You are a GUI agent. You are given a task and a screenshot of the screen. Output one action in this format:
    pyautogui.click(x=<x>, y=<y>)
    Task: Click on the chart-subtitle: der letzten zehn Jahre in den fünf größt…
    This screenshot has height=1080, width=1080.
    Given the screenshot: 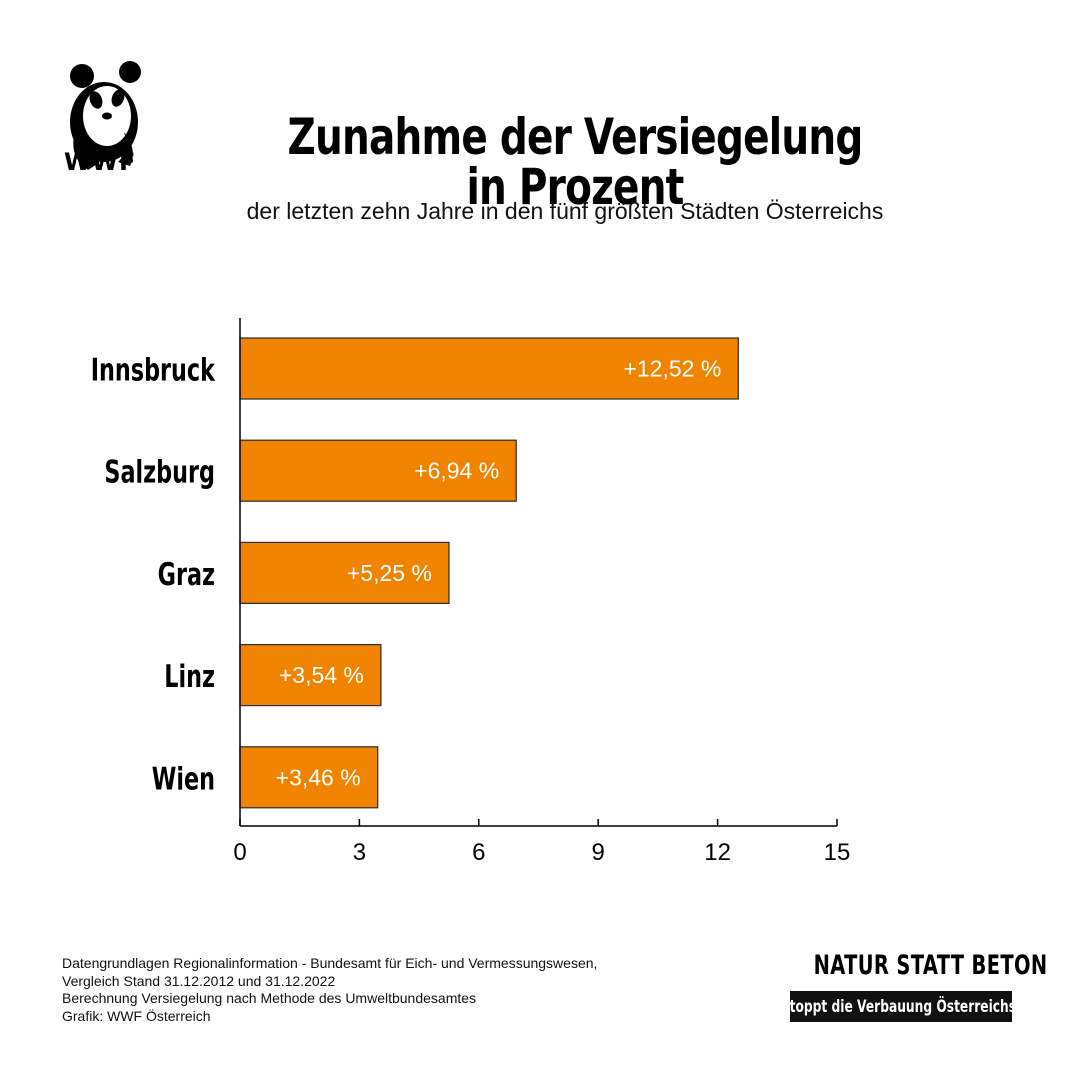 What is the action you would take?
    pyautogui.click(x=565, y=211)
    